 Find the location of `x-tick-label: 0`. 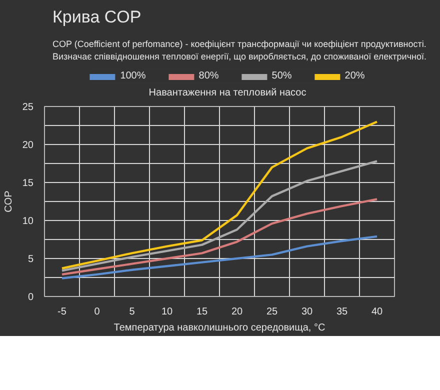

x-tick-label: 0 is located at coordinates (97, 312).